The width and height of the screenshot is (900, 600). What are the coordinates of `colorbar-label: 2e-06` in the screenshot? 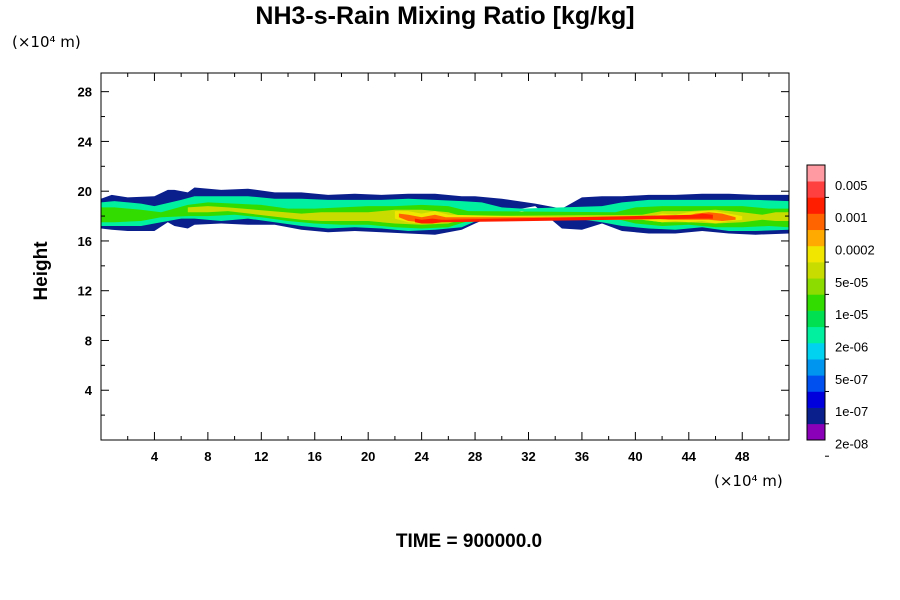 It's located at (851, 347).